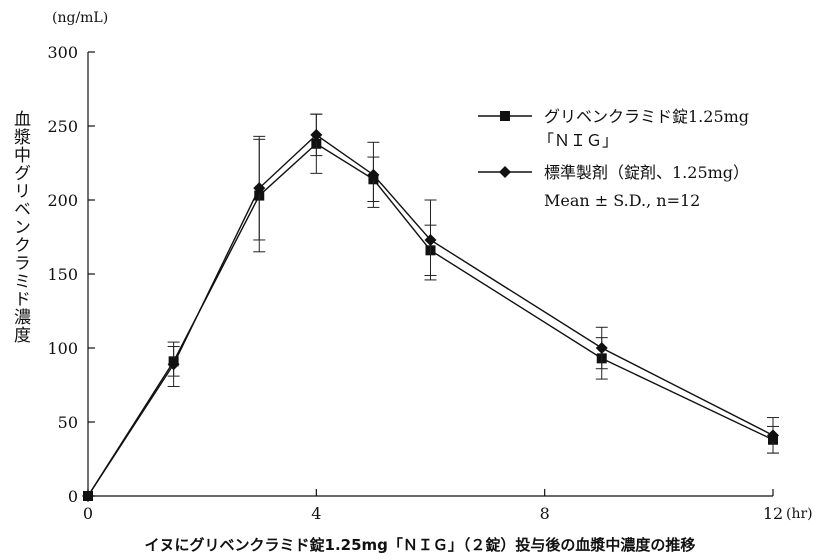 The width and height of the screenshot is (823, 560). What do you see at coordinates (646, 172) in the screenshot?
I see `legend-label: 標準製剤（錠剤、1.25mg）` at bounding box center [646, 172].